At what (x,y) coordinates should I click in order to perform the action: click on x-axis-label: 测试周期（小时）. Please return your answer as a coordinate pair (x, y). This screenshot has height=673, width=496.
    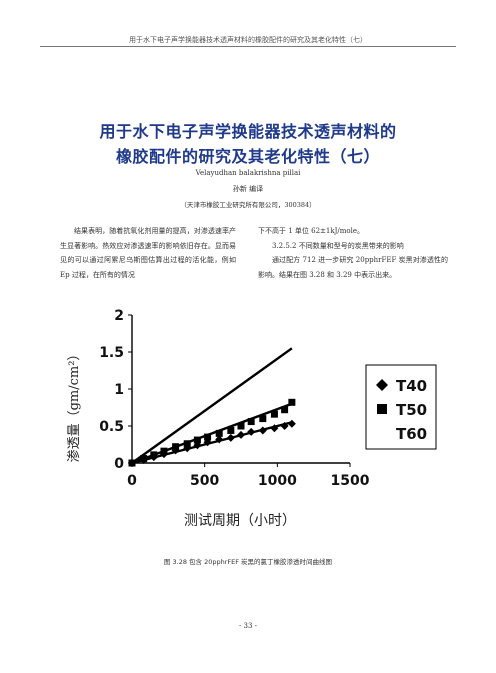
    Looking at the image, I should click on (240, 521).